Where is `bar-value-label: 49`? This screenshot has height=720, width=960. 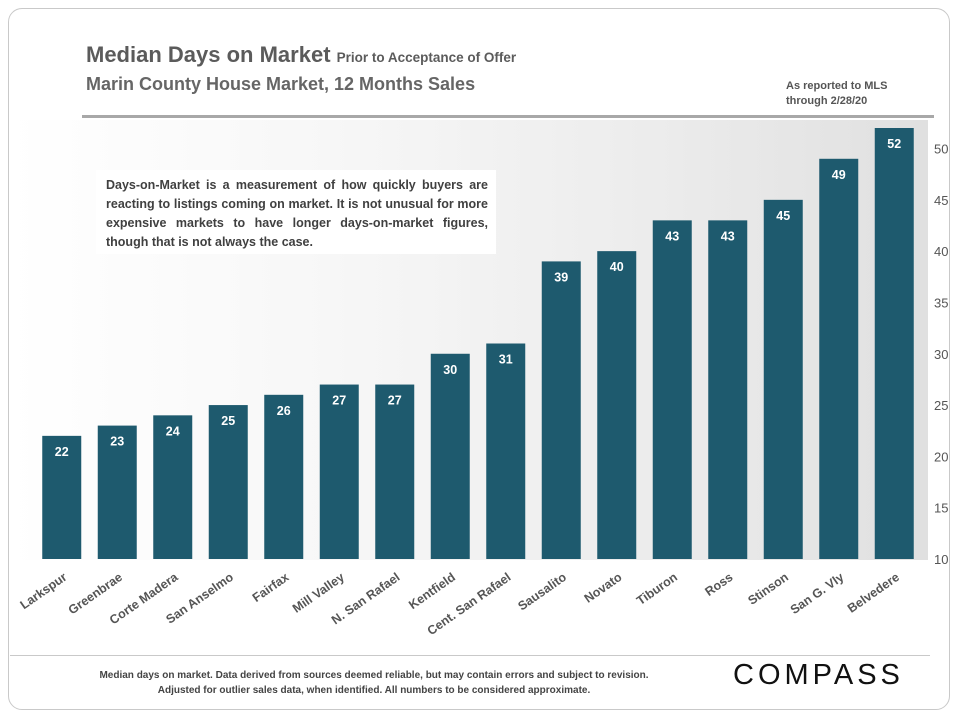
bar-value-label: 49 is located at coordinates (839, 175).